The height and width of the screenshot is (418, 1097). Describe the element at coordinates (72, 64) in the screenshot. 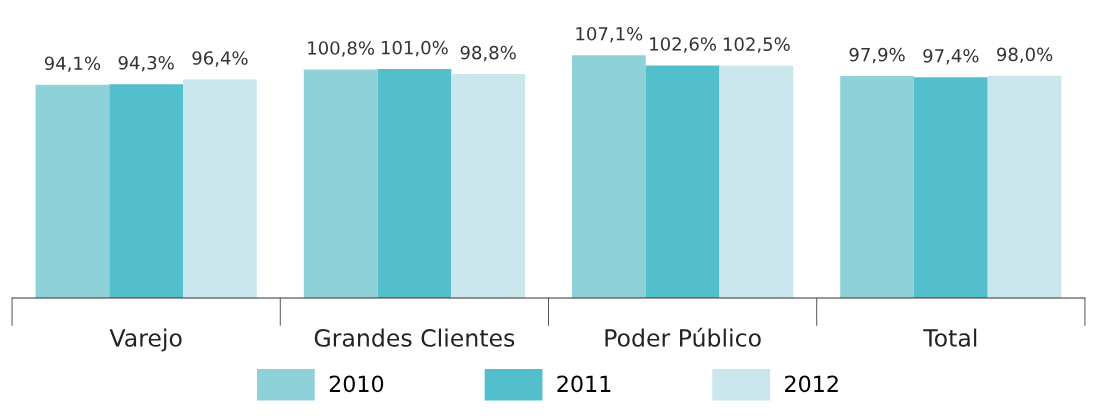

I see `data-label: 94,1%` at that location.